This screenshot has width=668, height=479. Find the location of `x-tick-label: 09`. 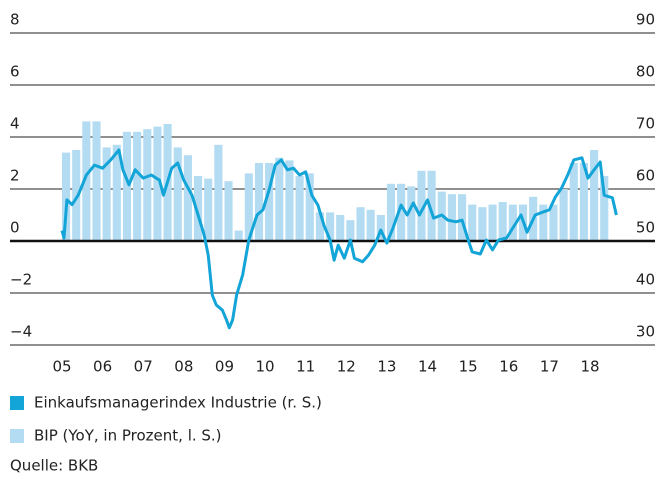

x-tick-label: 09 is located at coordinates (224, 367).